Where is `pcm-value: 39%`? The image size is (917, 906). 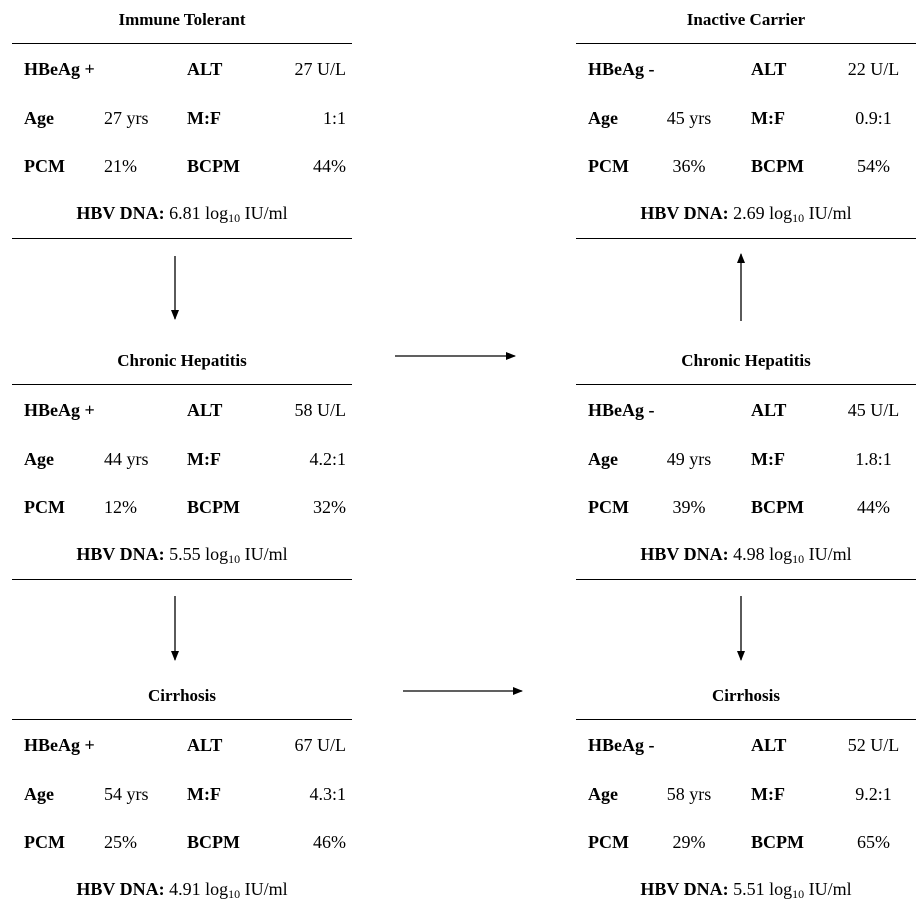
pcm-value: 39% is located at coordinates (689, 507).